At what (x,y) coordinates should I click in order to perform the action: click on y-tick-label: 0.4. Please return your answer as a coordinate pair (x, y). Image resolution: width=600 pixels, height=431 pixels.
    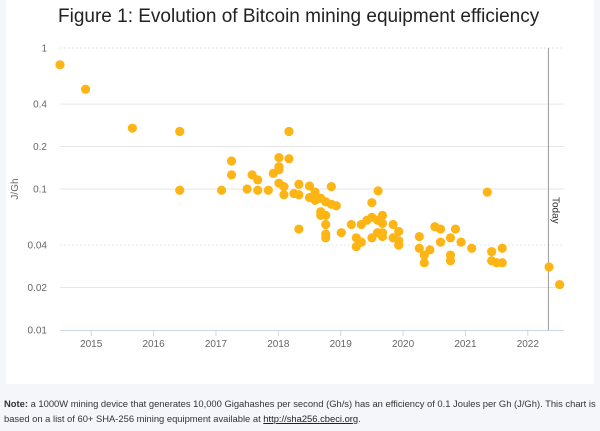
    Looking at the image, I should click on (40, 105).